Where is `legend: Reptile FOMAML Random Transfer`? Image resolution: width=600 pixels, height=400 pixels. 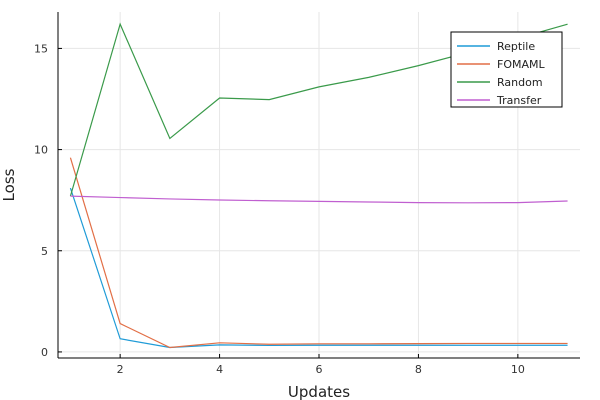
legend: Reptile FOMAML Random Transfer is located at coordinates (506, 69).